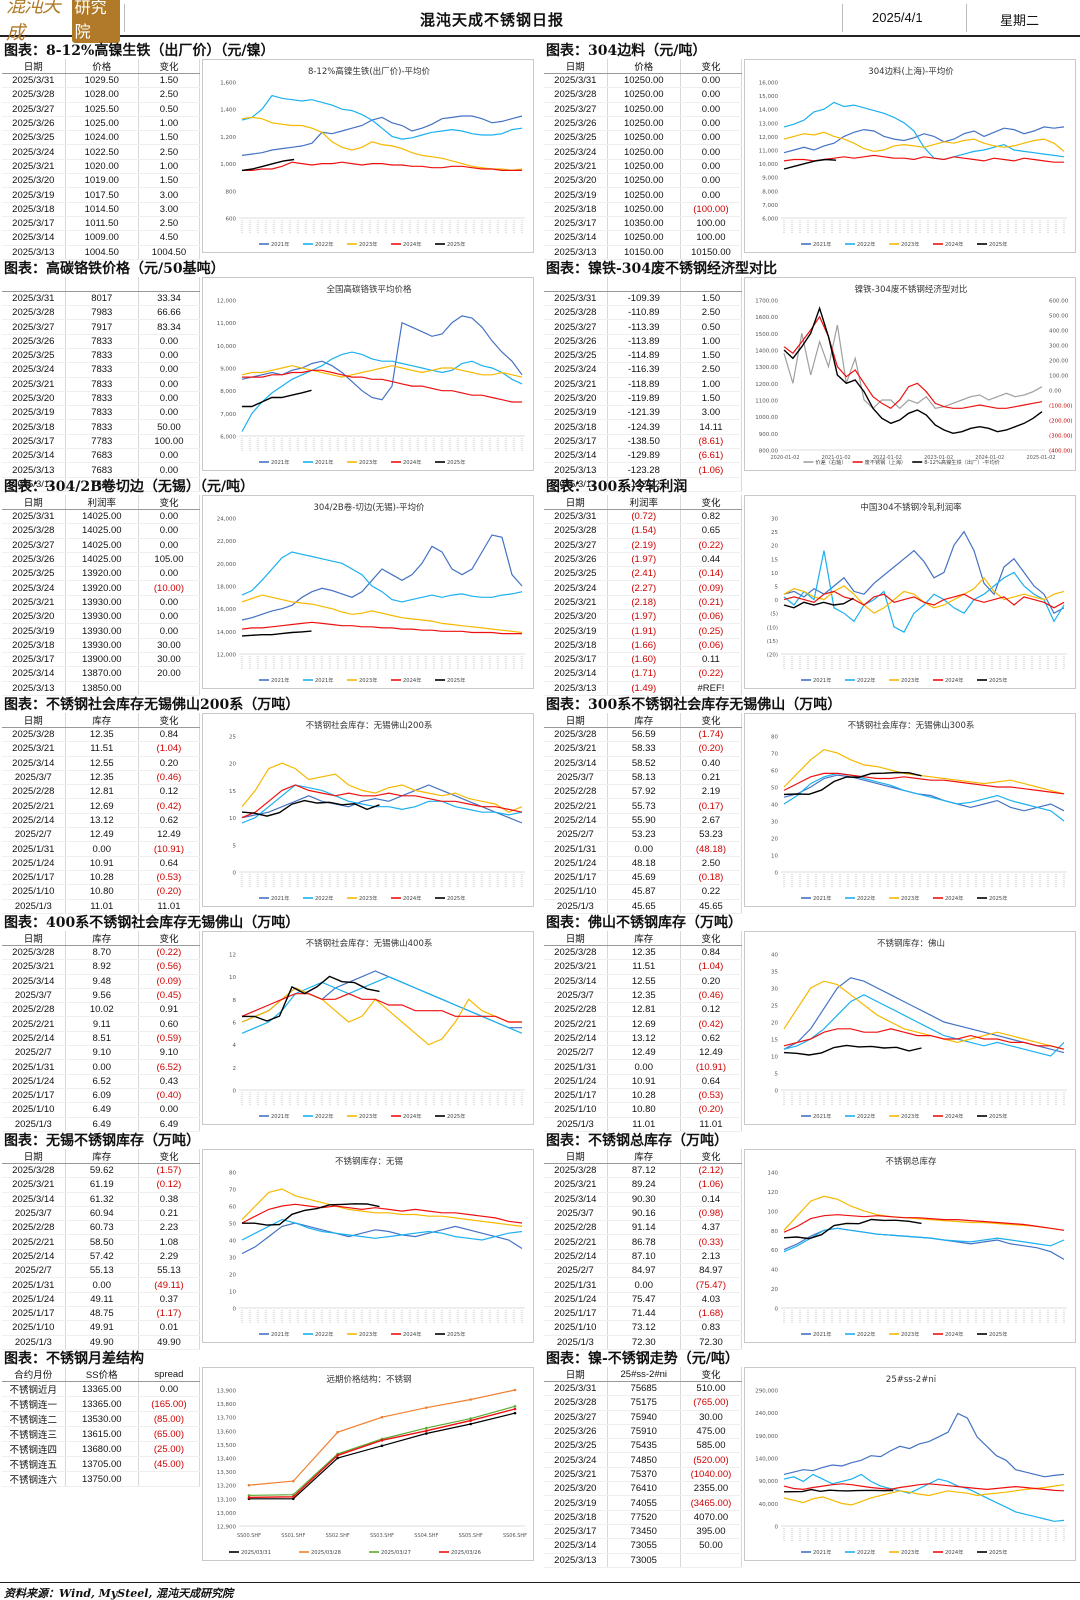  I want to click on table-row: 2025/3/21 1020.00 1.00, so click(101, 167).